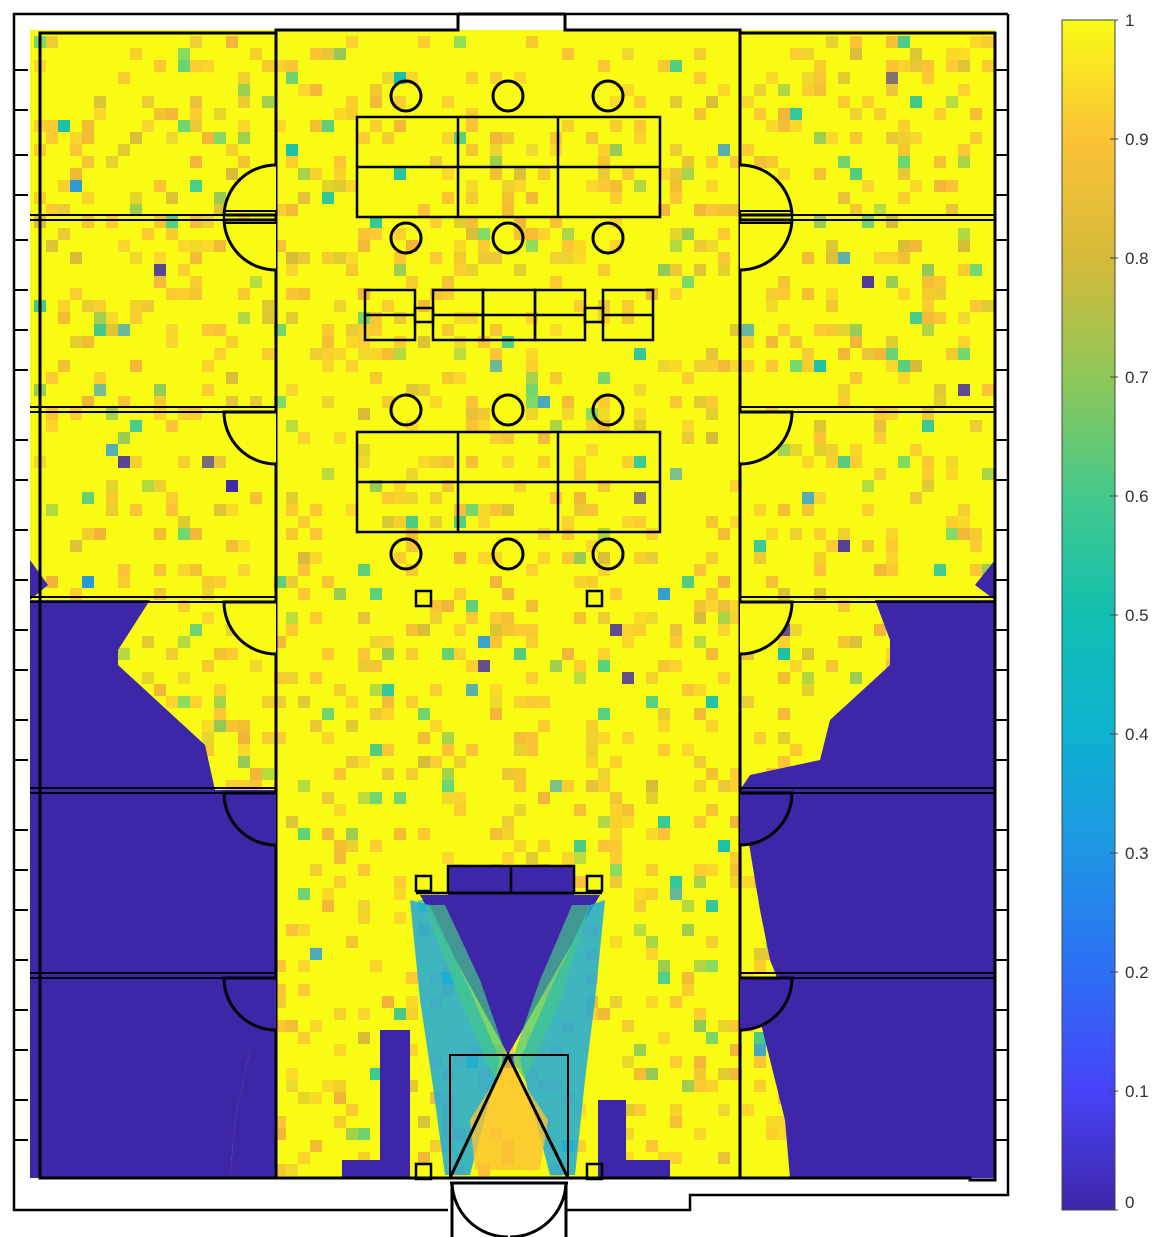 The height and width of the screenshot is (1237, 1164). I want to click on door-swings-left, so click(249, 409).